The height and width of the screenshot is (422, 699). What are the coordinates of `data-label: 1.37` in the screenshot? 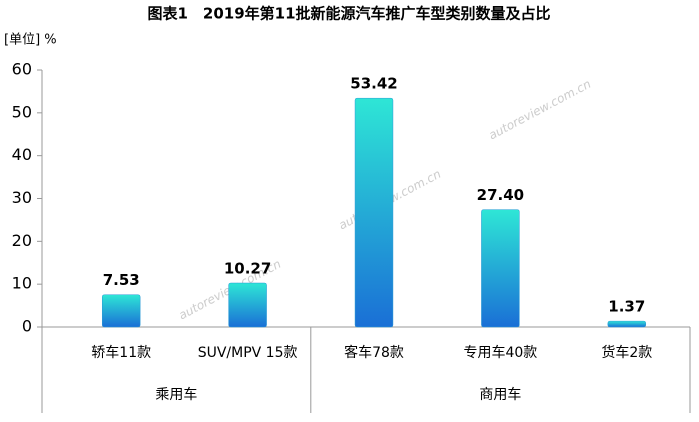 It's located at (626, 307).